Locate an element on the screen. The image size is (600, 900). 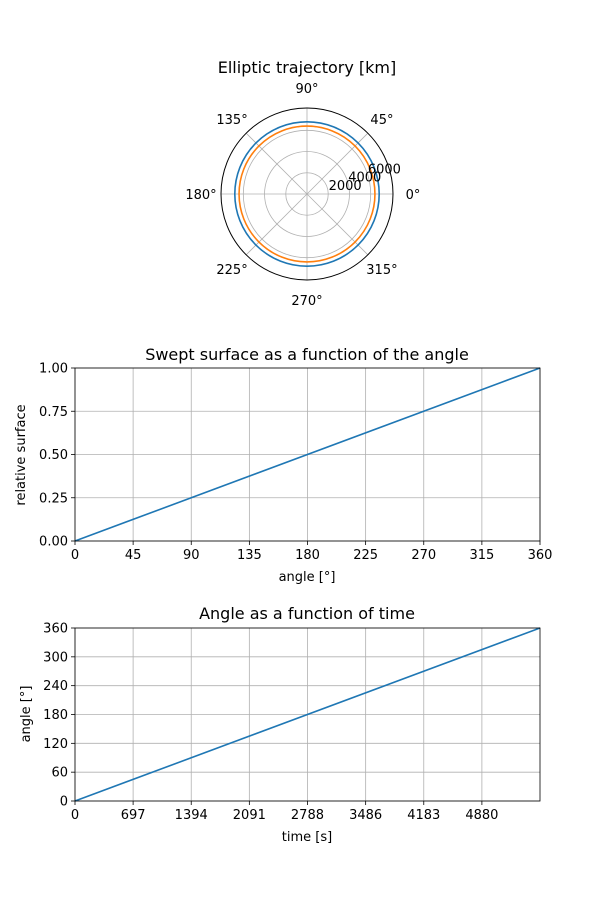
surface-y-tick-label: 0.25 is located at coordinates (53, 498).